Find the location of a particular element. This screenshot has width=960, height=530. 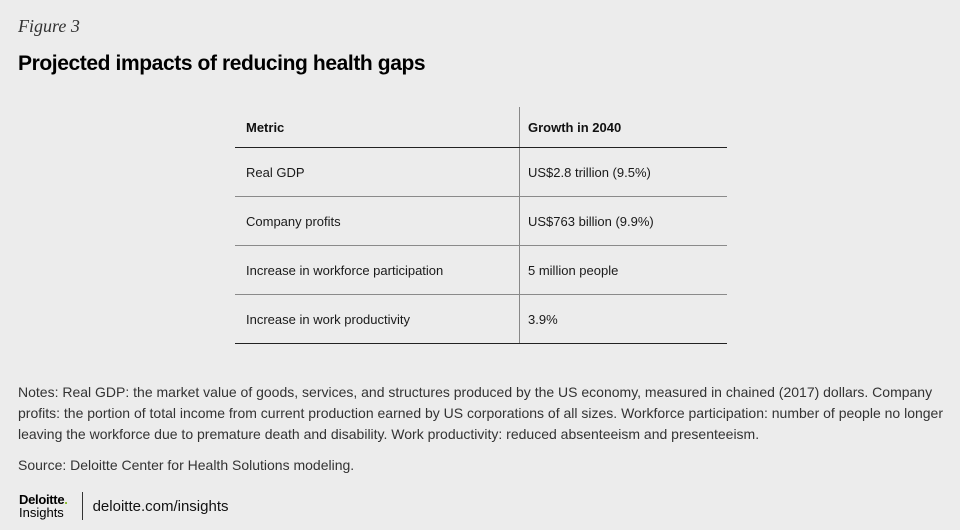

table-row: Company profits US$763 billion (9.9%) is located at coordinates (481, 221).